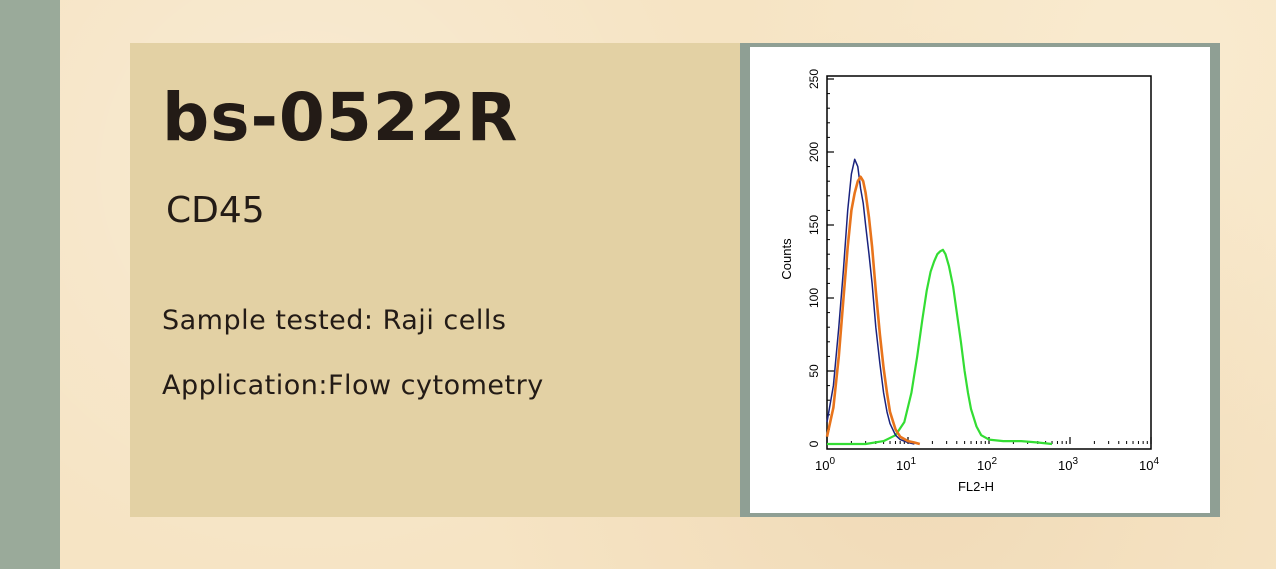 Image resolution: width=1276 pixels, height=569 pixels. Describe the element at coordinates (940, 347) in the screenshot. I see `series-green-line` at that location.